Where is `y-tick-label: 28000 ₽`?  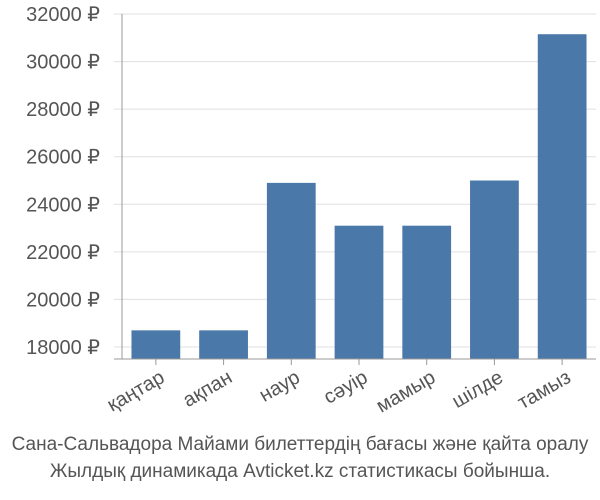 y-tick-label: 28000 ₽ is located at coordinates (63, 110).